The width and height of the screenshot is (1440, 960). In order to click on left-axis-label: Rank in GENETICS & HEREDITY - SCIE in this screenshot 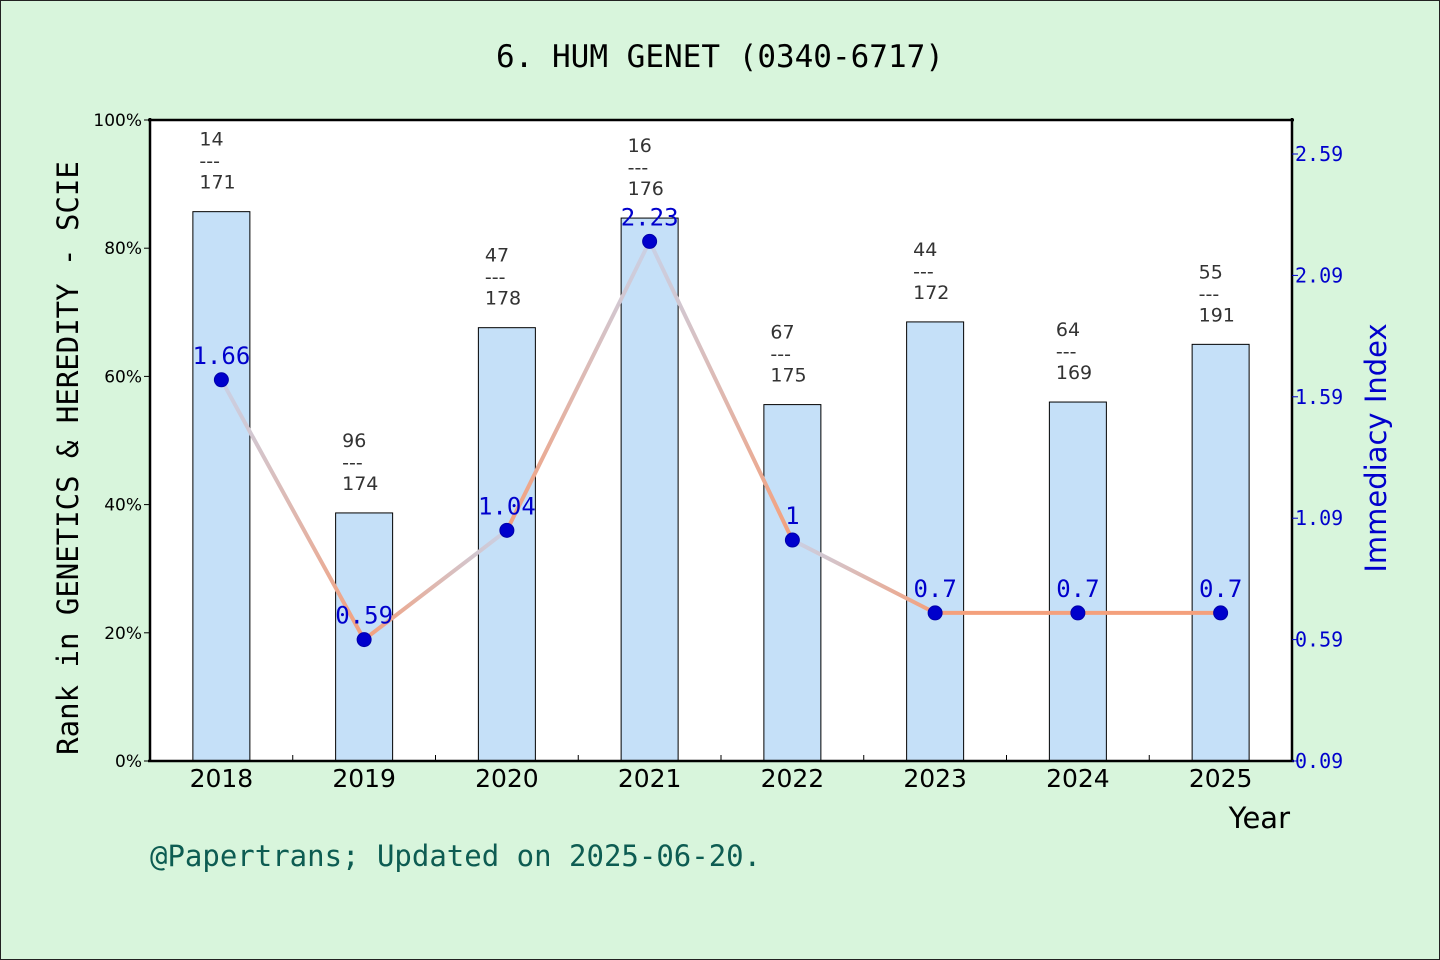, I will do `click(68, 458)`.